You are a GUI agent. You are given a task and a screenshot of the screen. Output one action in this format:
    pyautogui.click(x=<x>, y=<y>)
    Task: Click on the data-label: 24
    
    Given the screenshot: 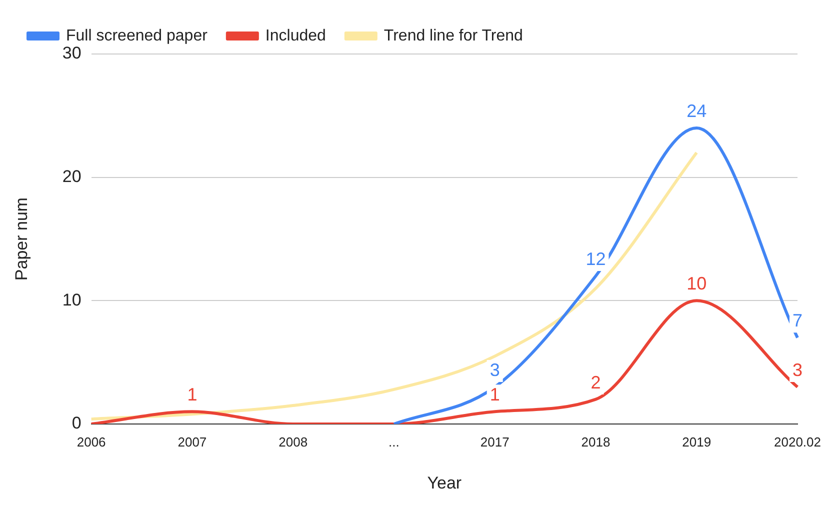 What is the action you would take?
    pyautogui.click(x=696, y=110)
    